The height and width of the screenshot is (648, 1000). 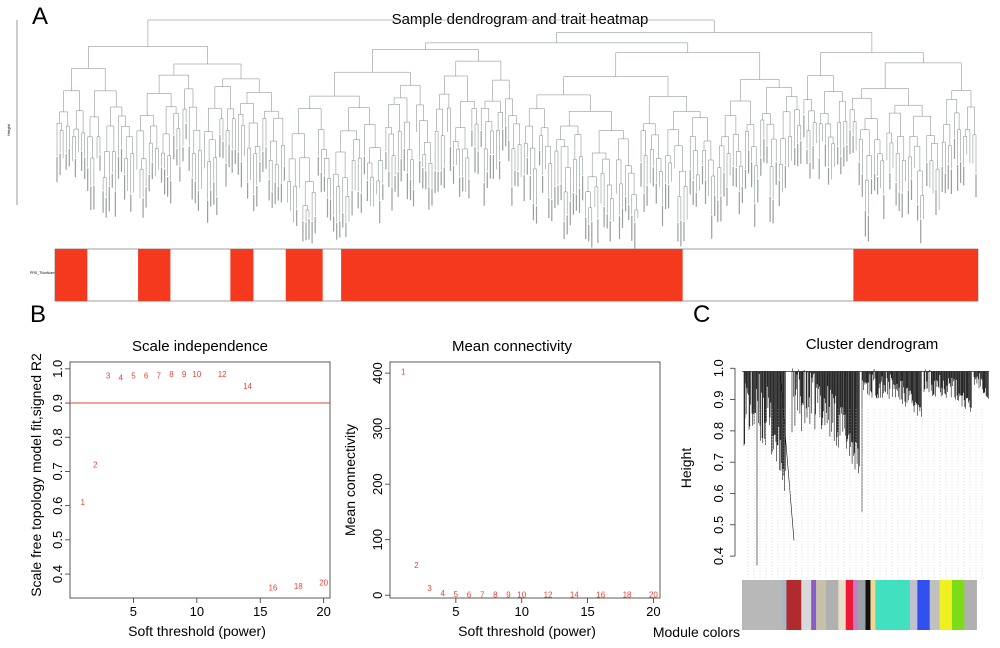 What do you see at coordinates (429, 588) in the screenshot?
I see `data-point-label: 3` at bounding box center [429, 588].